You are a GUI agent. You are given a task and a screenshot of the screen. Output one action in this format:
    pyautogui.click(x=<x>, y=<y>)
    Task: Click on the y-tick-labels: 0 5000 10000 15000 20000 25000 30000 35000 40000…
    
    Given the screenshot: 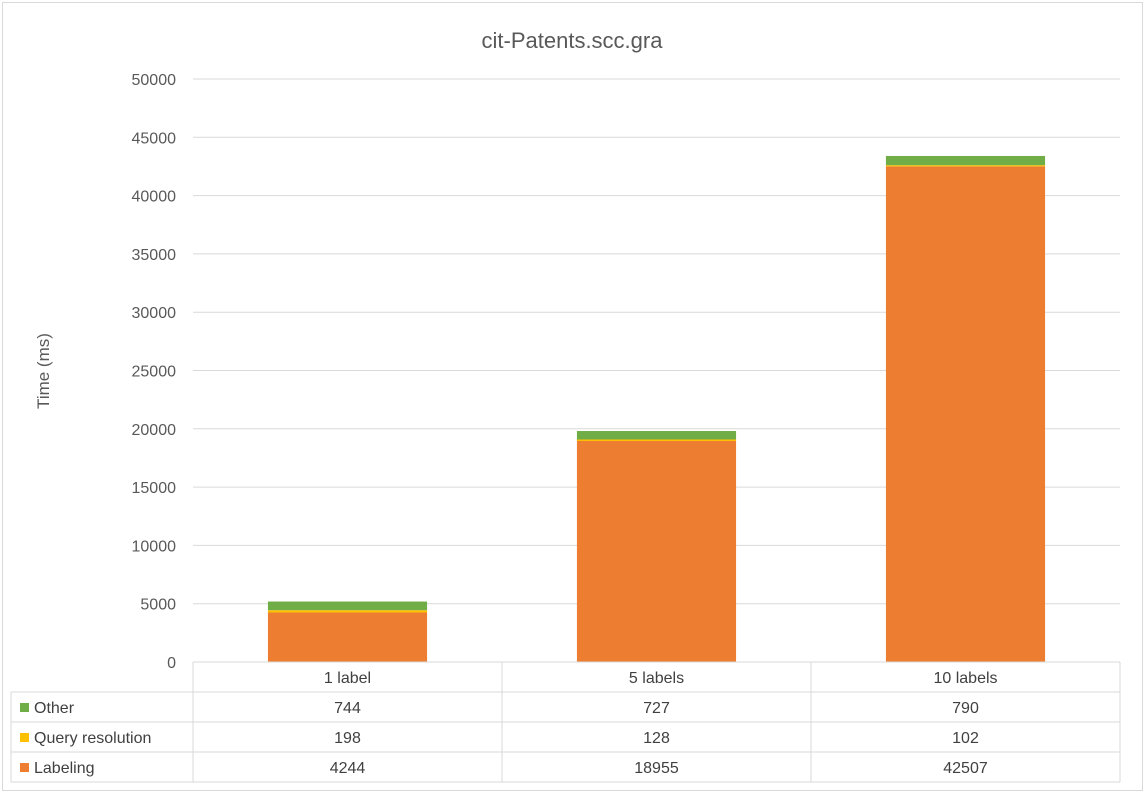 What is the action you would take?
    pyautogui.click(x=154, y=372)
    